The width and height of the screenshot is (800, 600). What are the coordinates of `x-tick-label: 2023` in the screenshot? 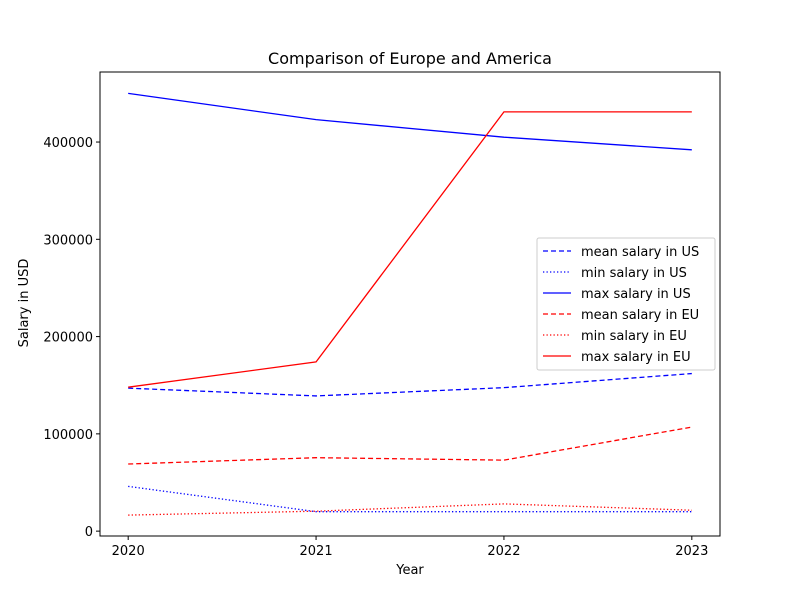 It's located at (691, 551).